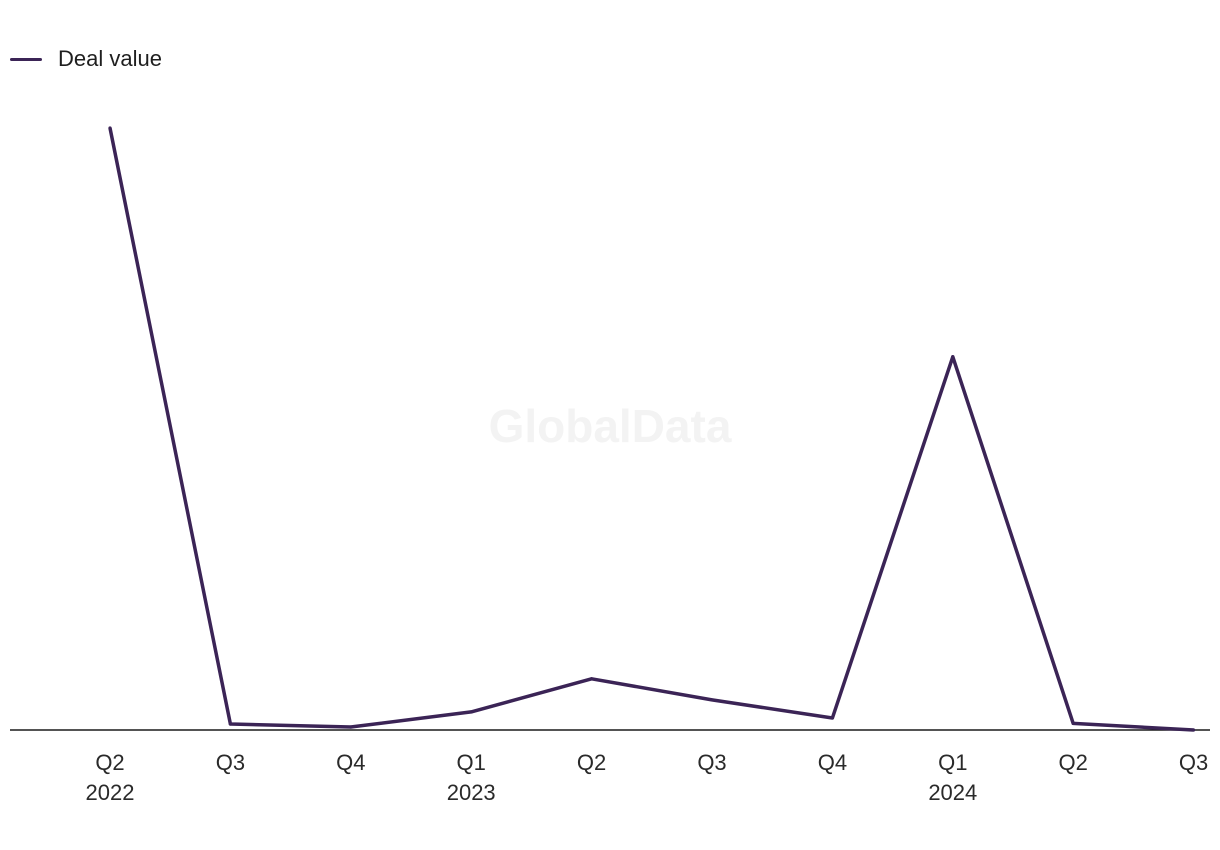 The image size is (1220, 850). What do you see at coordinates (952, 792) in the screenshot?
I see `x-tick-label-year: 2024` at bounding box center [952, 792].